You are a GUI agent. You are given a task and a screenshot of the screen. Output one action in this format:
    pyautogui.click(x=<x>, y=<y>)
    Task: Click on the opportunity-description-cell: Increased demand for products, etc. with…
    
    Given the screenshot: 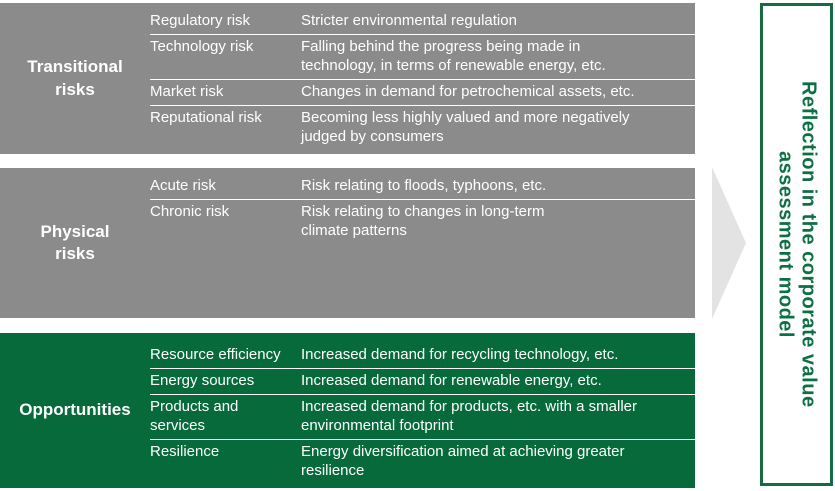 What is the action you would take?
    pyautogui.click(x=469, y=416)
    